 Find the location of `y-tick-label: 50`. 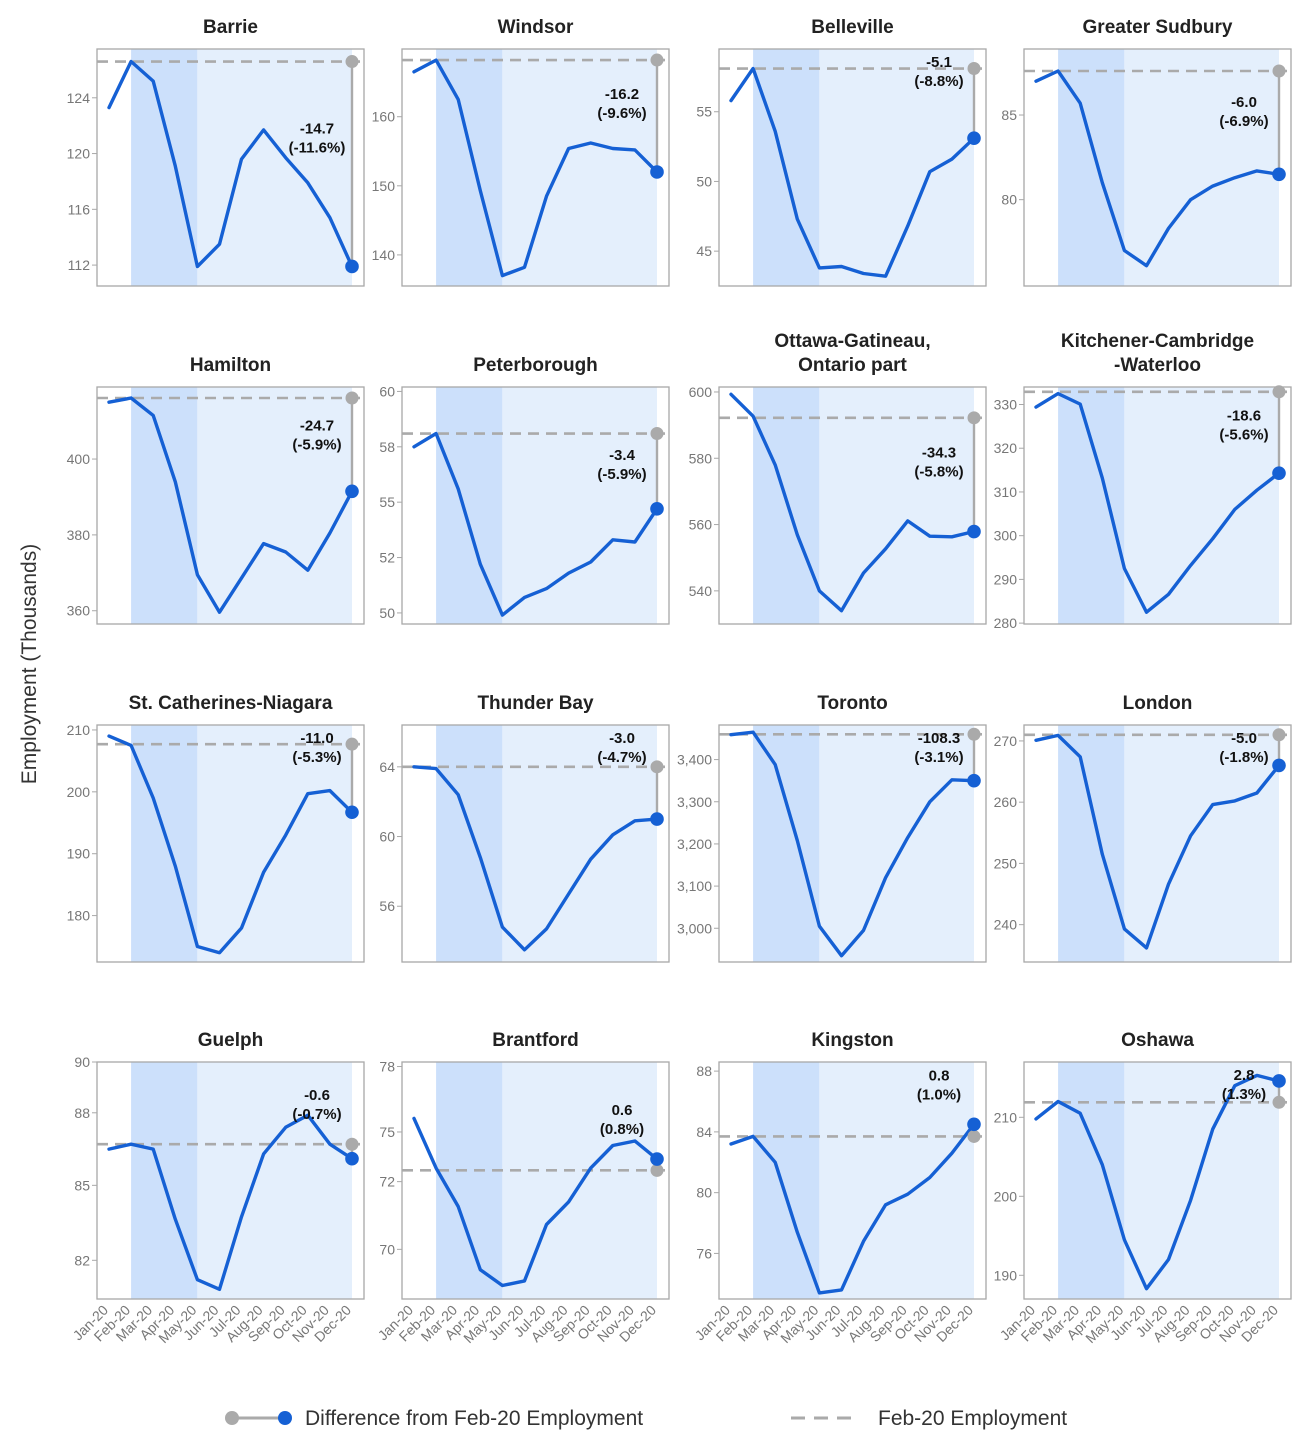

y-tick-label: 50 is located at coordinates (704, 181).